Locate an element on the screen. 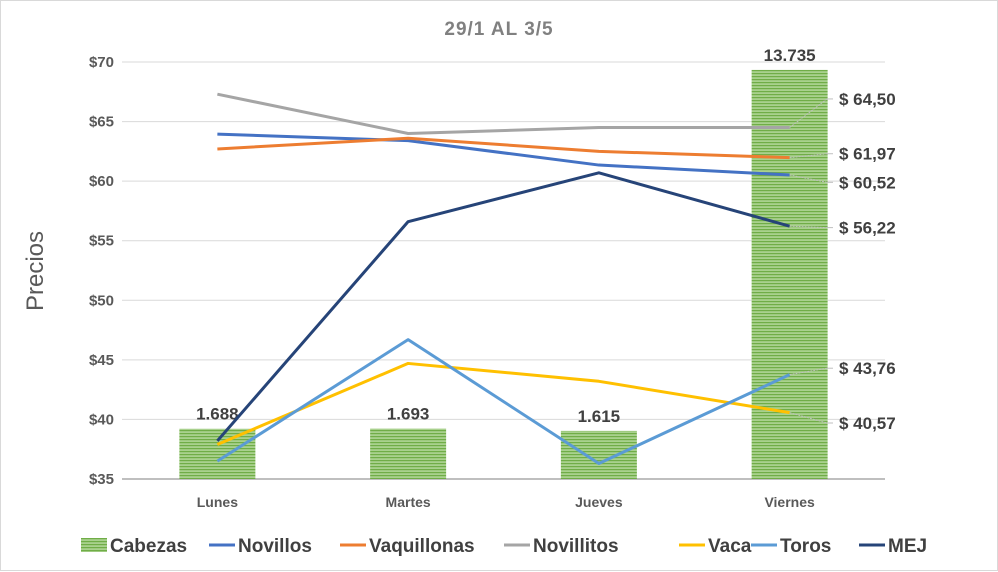 Image resolution: width=998 pixels, height=572 pixels. chart-title: 29/1 AL 3/5 is located at coordinates (498, 29).